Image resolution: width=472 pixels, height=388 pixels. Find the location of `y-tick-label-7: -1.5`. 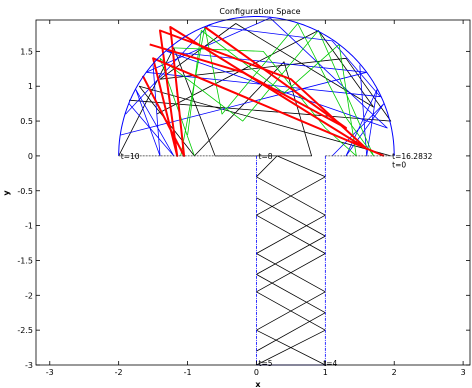

y-tick-label-7: -1.5 is located at coordinates (25, 260).